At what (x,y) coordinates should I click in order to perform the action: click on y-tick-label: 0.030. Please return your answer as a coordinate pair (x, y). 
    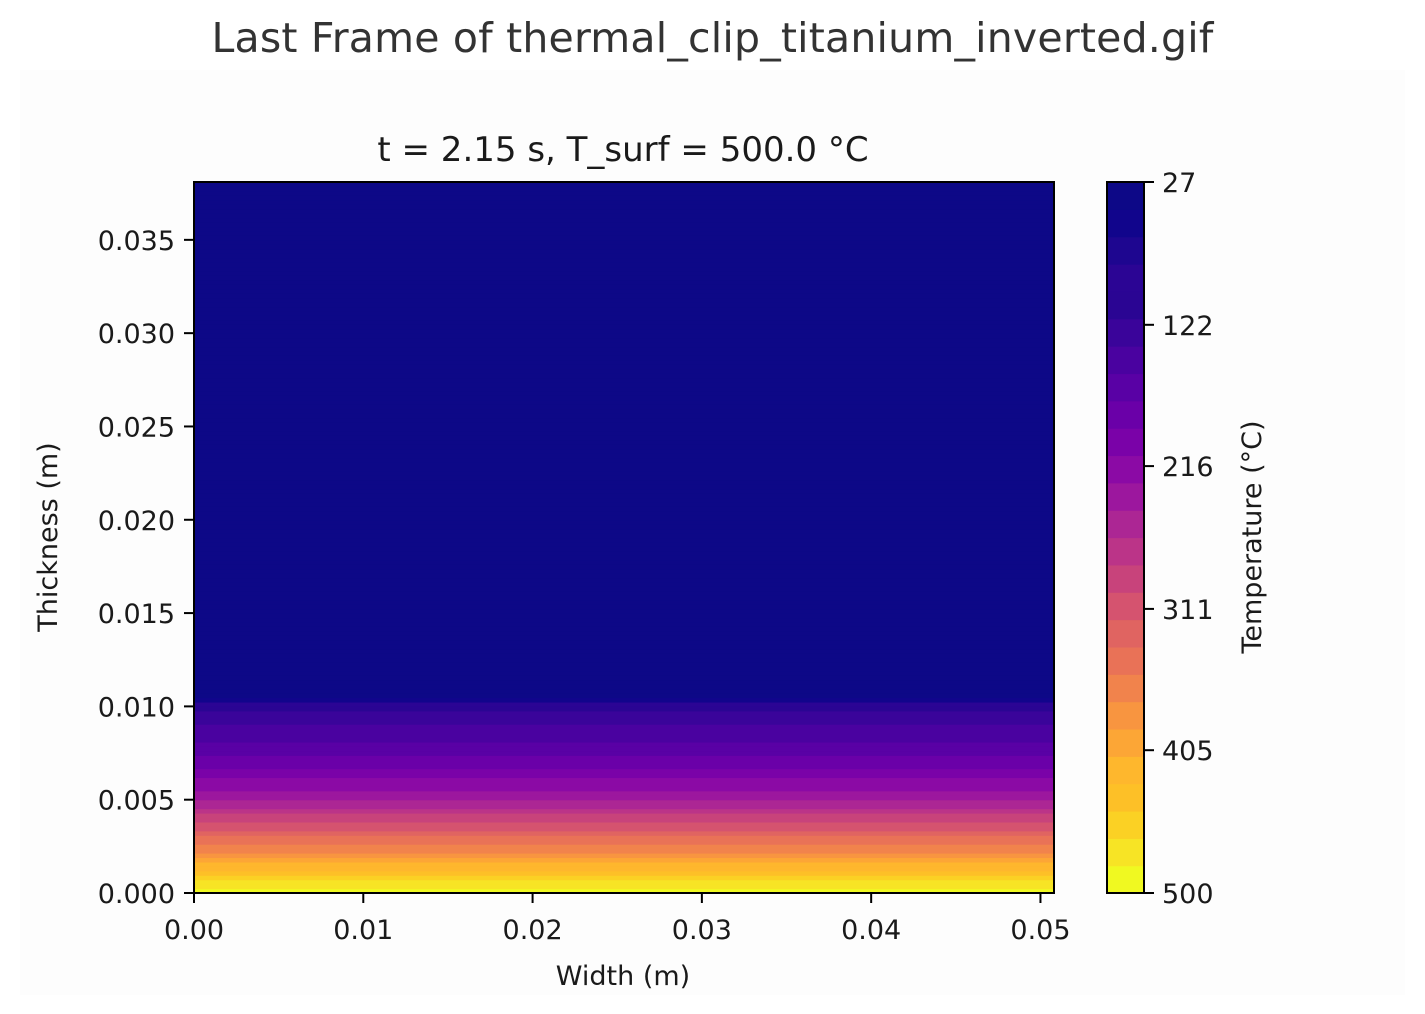
    Looking at the image, I should click on (136, 334).